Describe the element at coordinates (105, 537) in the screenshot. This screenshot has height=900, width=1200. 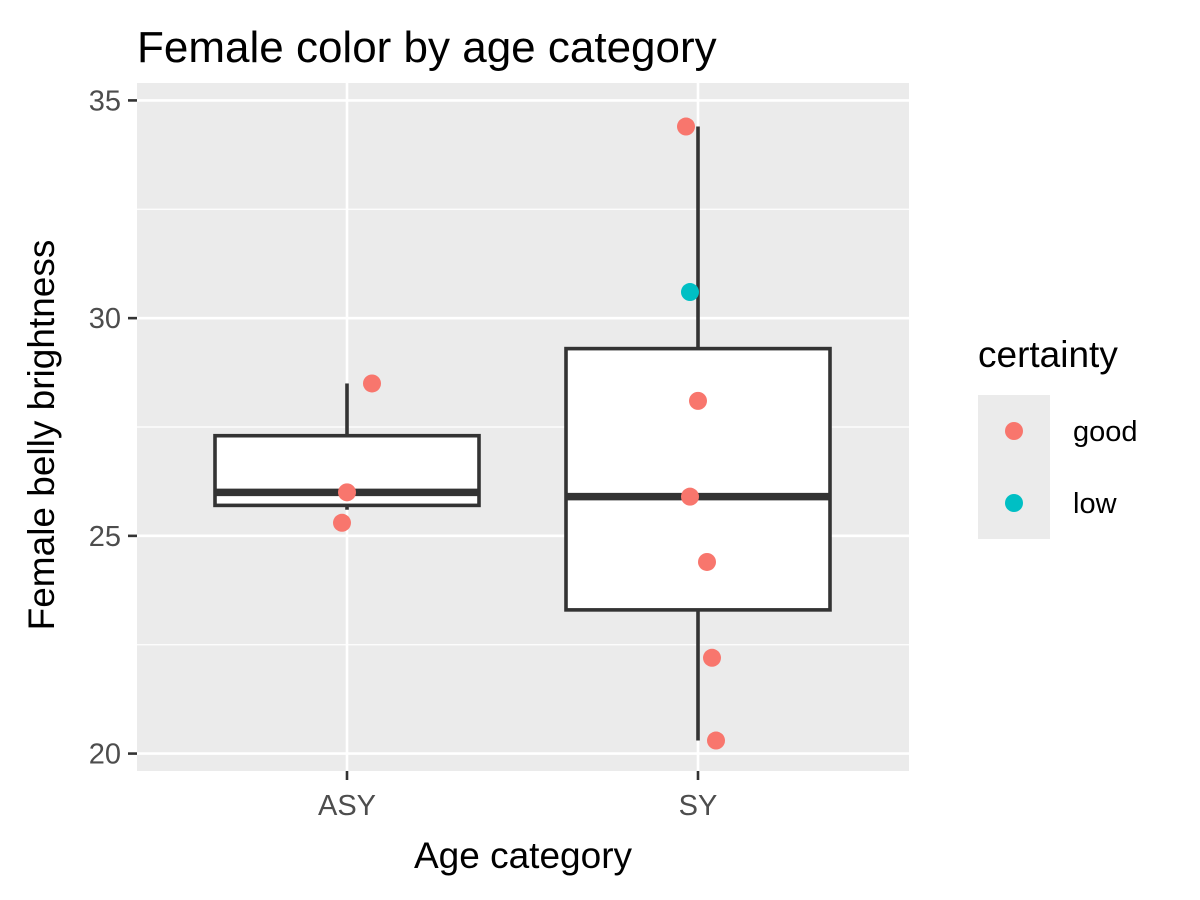
I see `y-tick-label: 25` at that location.